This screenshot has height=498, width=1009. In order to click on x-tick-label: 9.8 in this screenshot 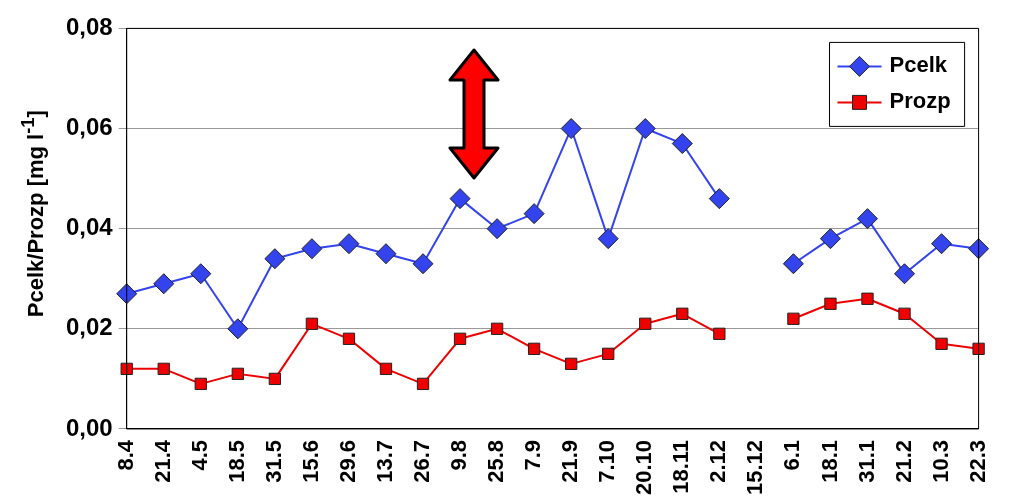, I will do `click(459, 455)`.